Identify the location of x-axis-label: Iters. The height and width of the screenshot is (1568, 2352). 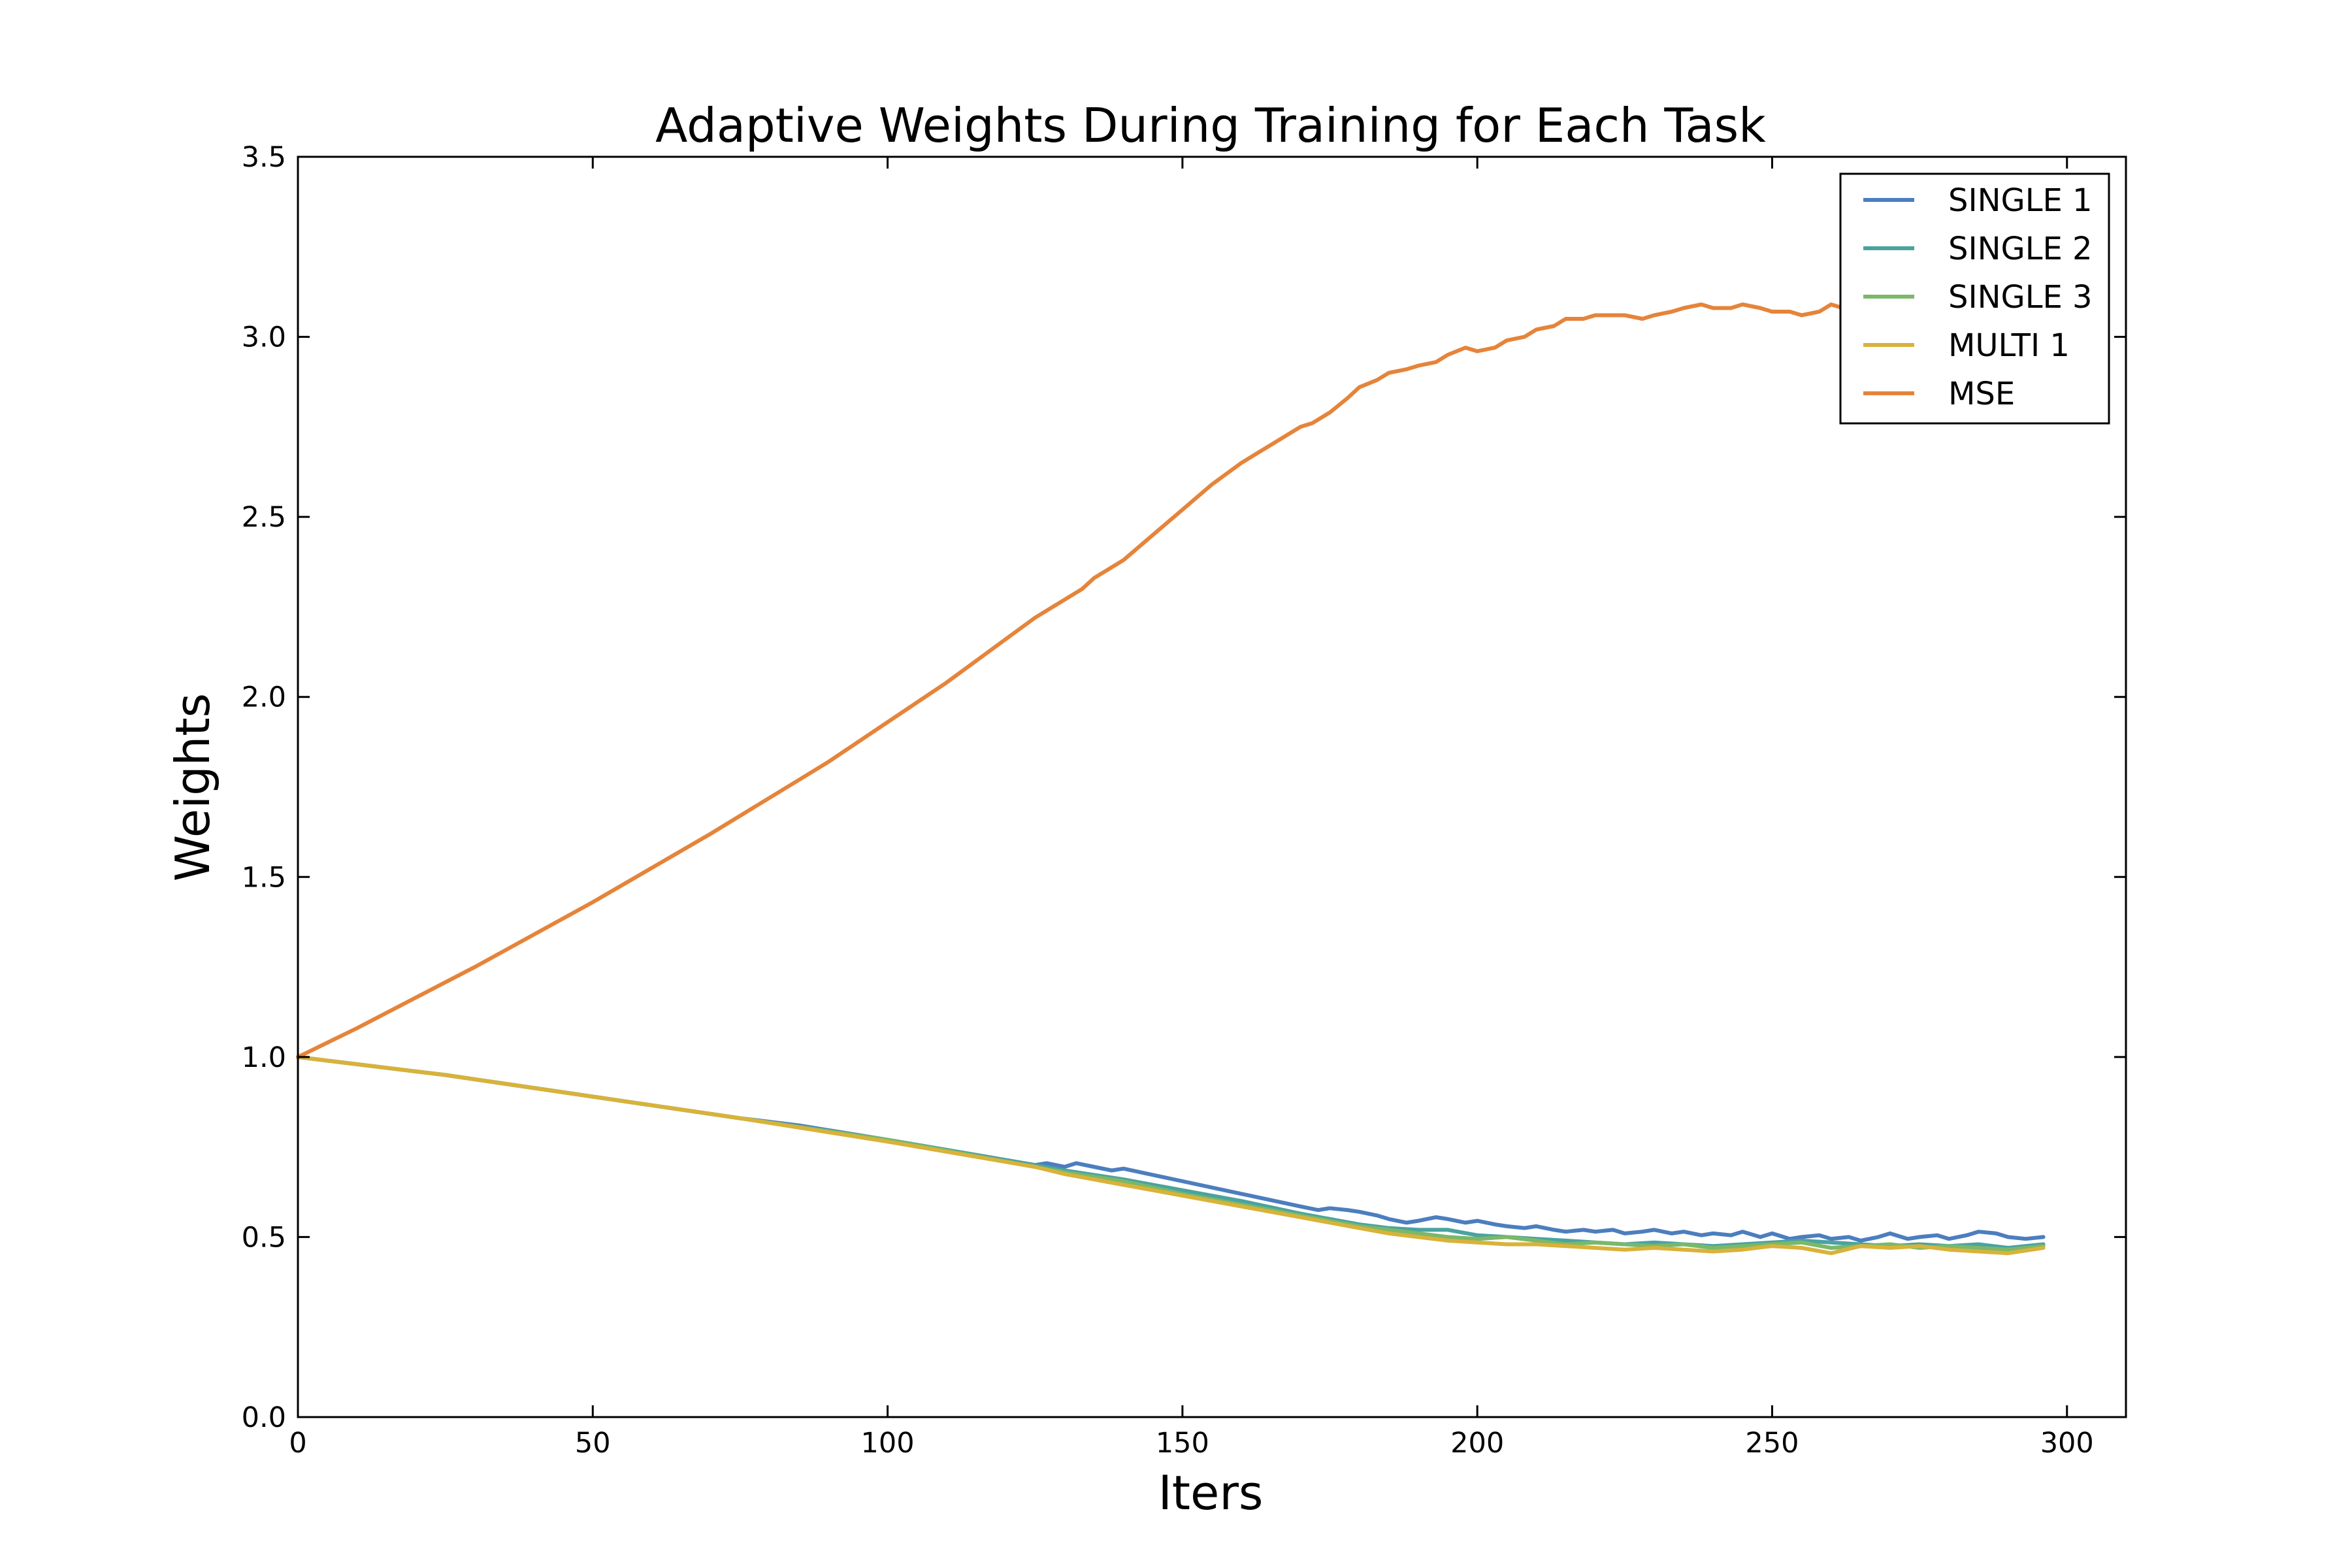
(1211, 1492).